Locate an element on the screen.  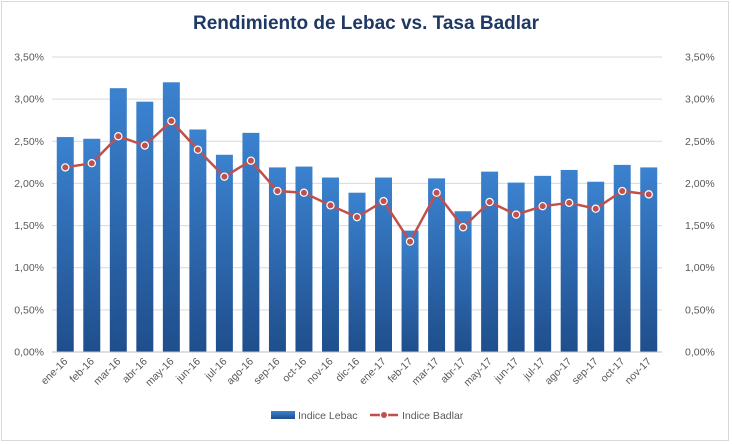
x-tick-label: sep-16 is located at coordinates (266, 371).